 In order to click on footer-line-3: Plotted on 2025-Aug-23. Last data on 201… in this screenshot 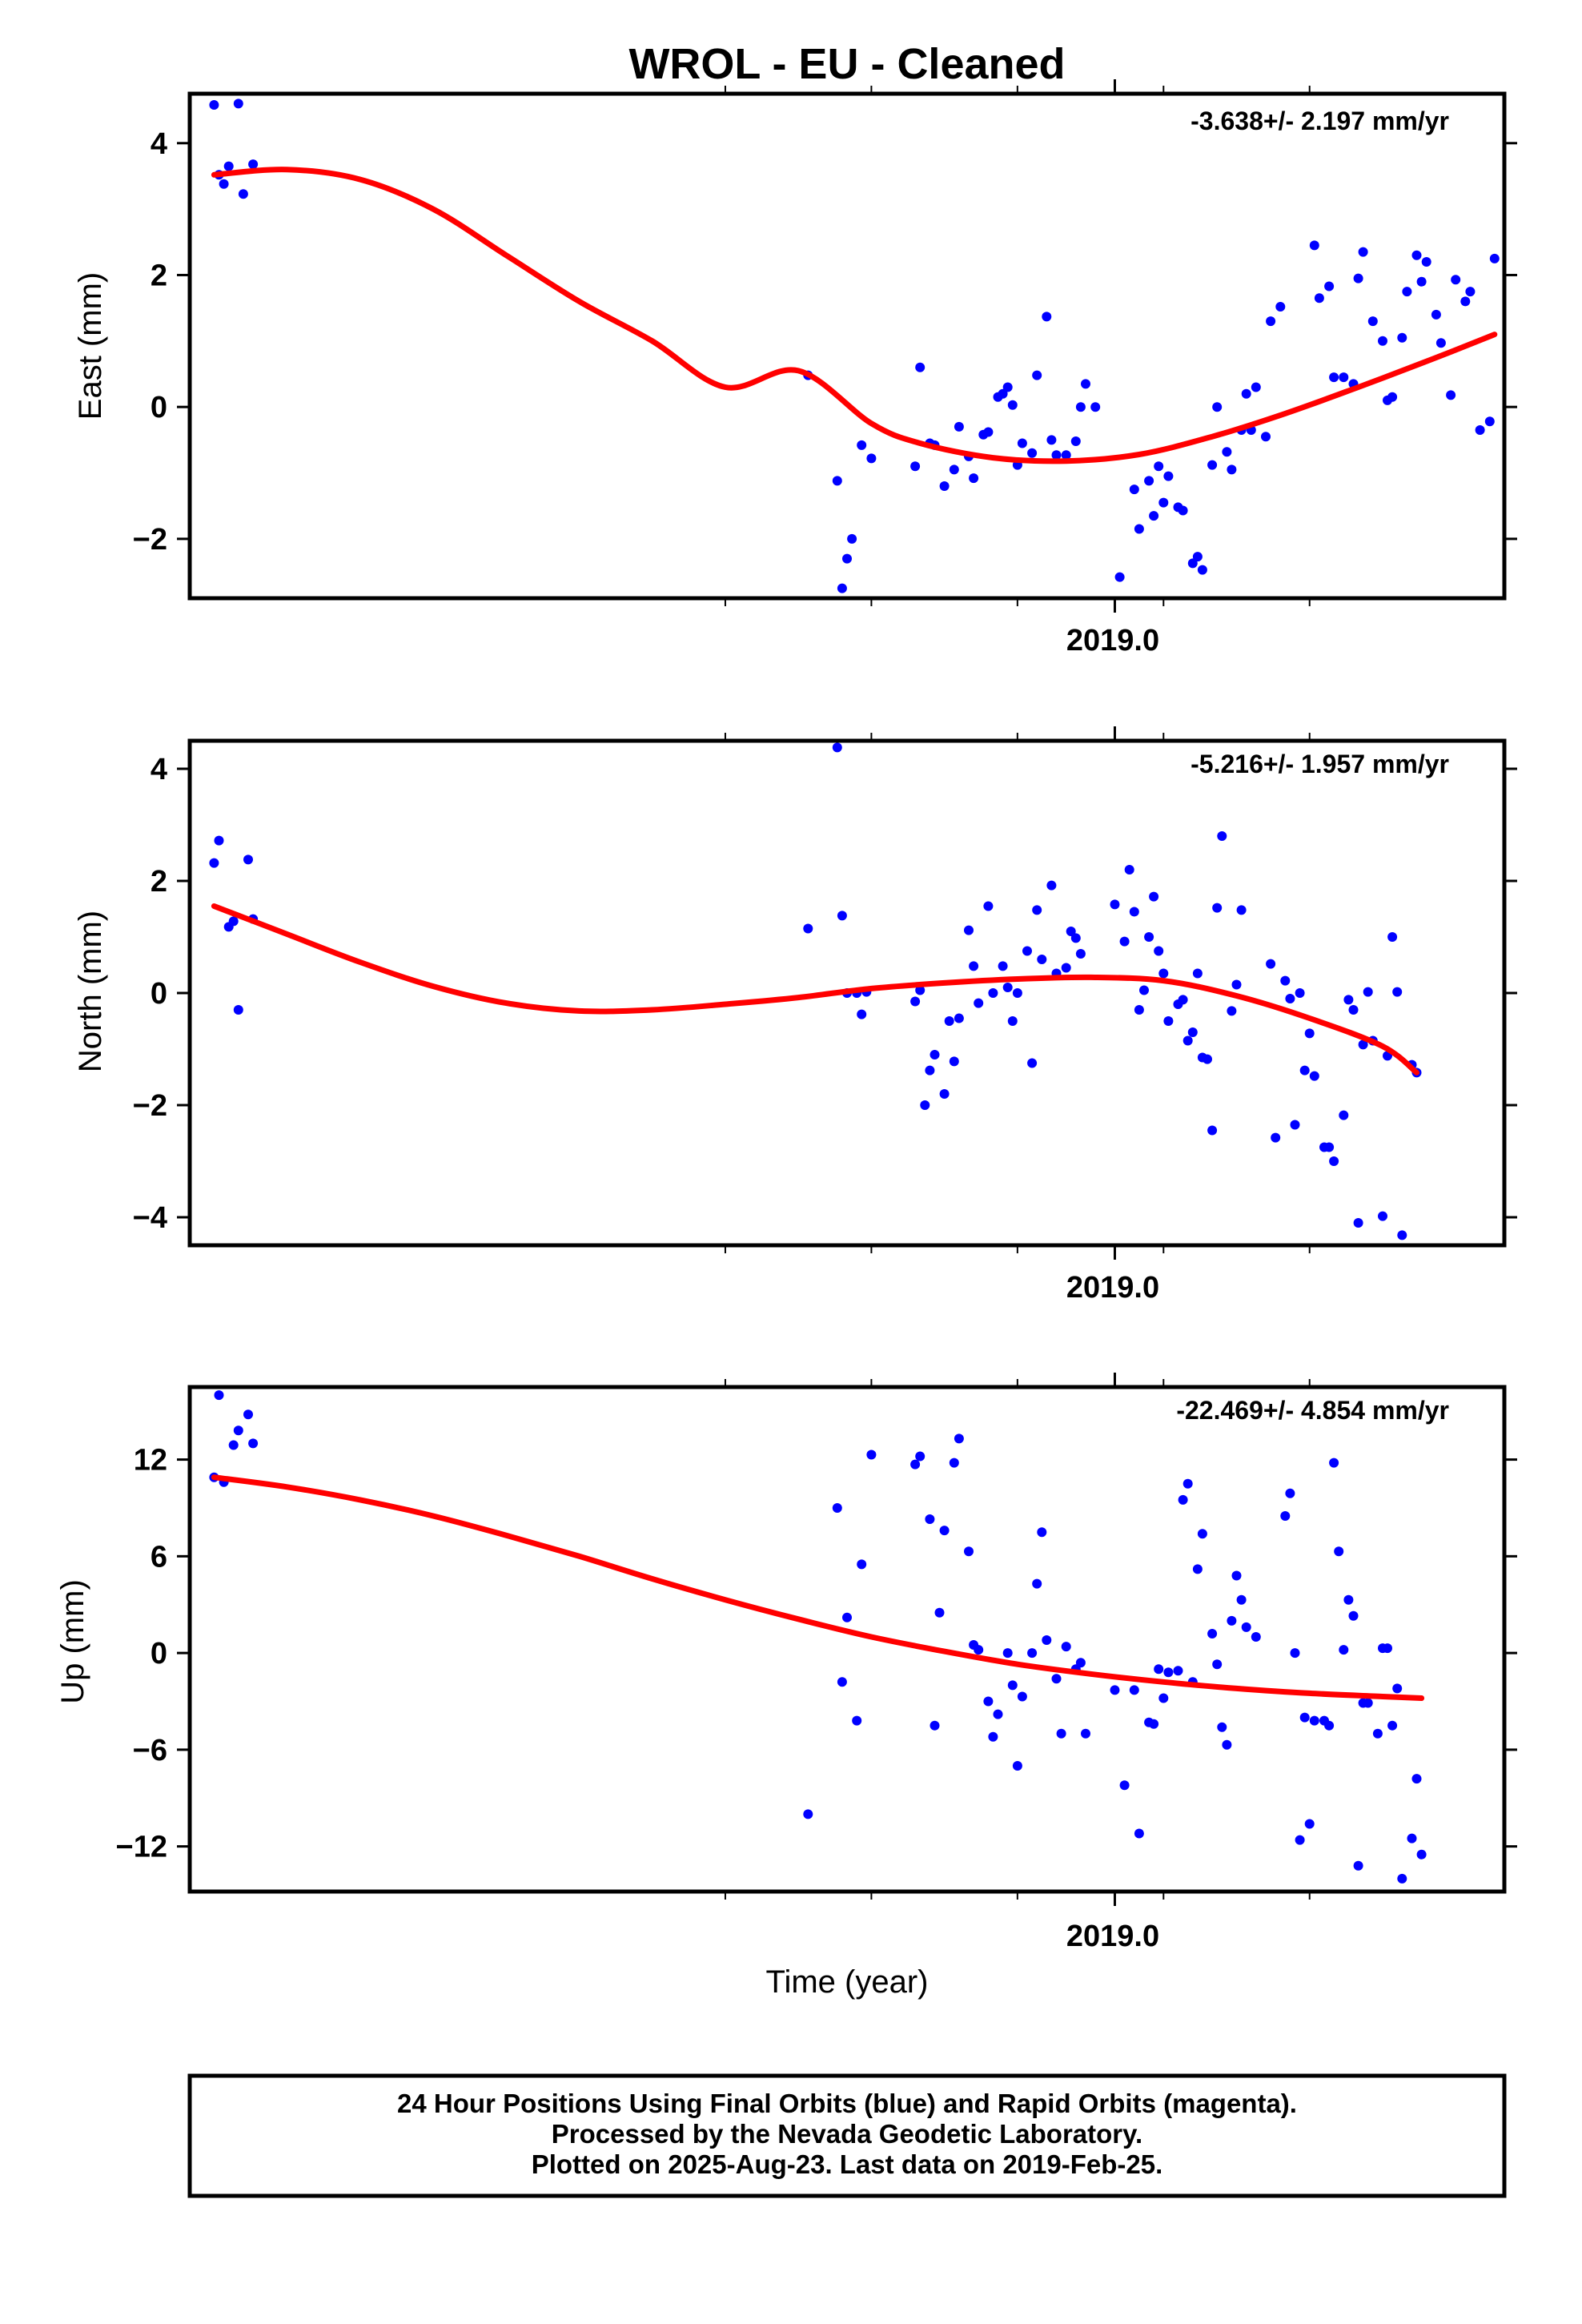, I will do `click(847, 2164)`.